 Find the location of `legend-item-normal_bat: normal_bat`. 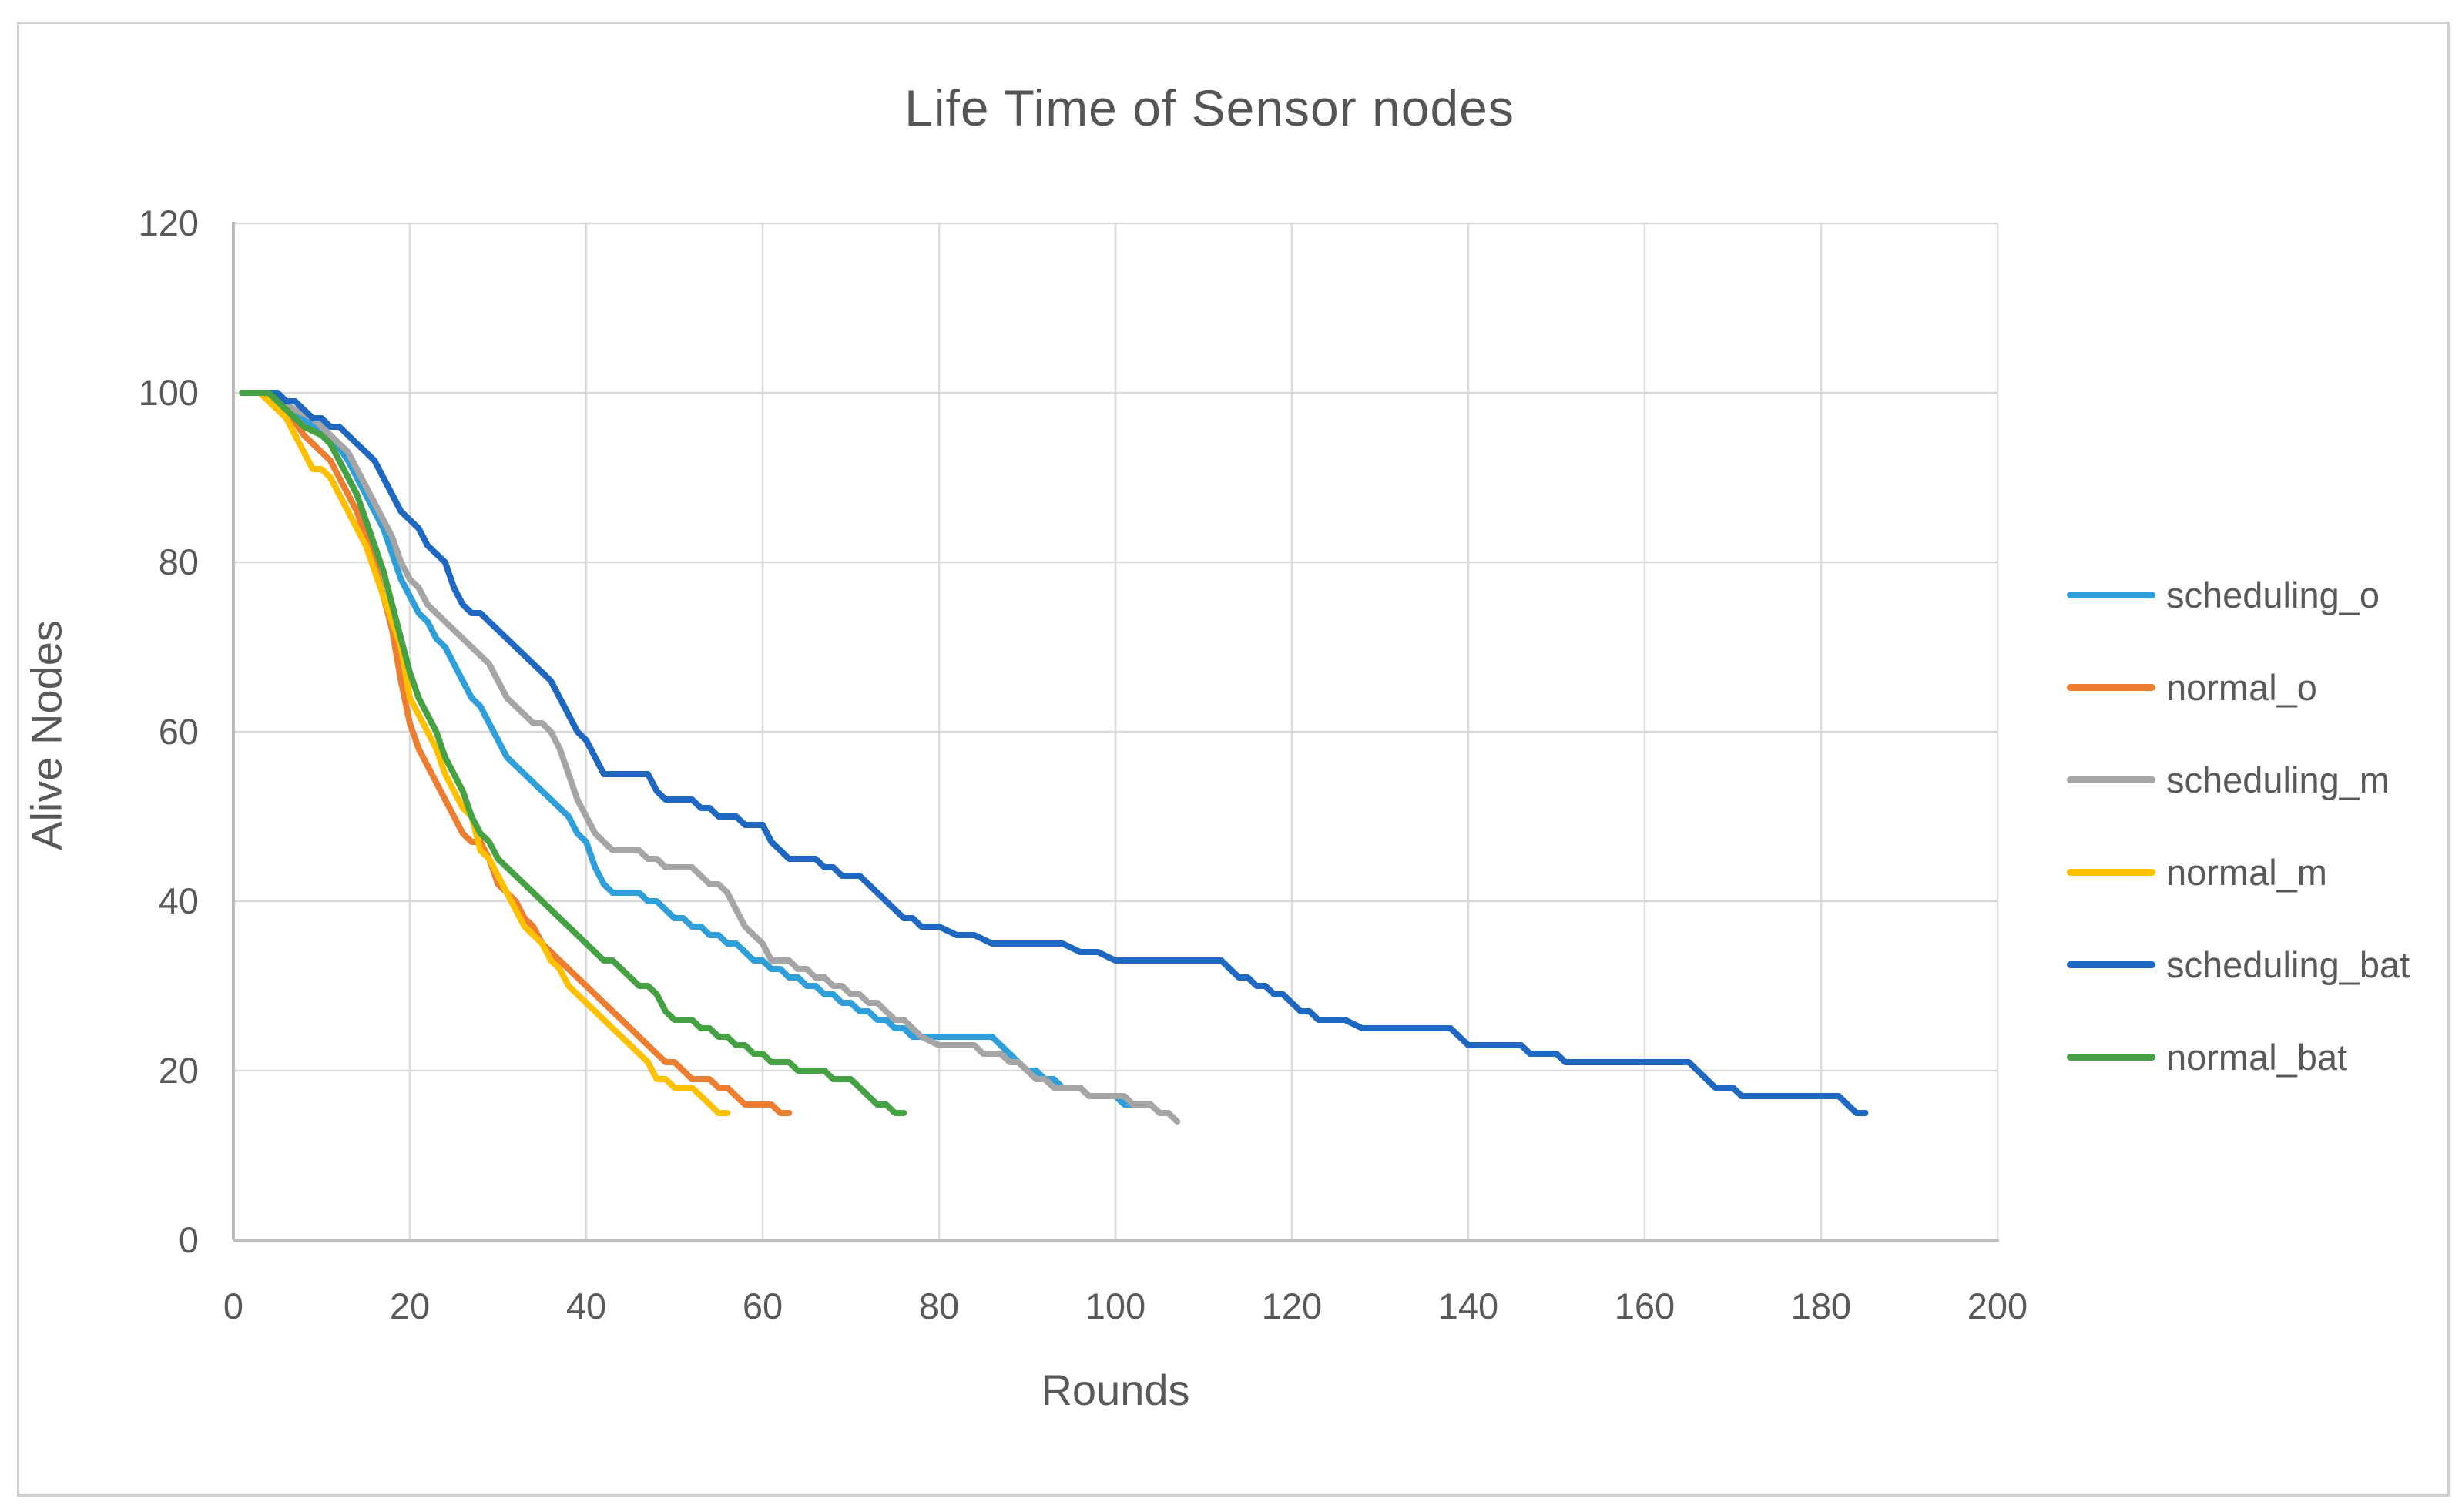

legend-item-normal_bat: normal_bat is located at coordinates (2252, 1057).